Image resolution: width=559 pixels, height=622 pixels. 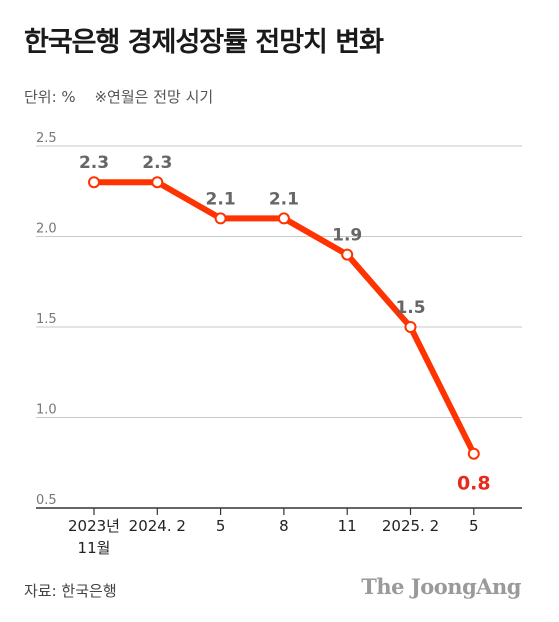 What do you see at coordinates (474, 484) in the screenshot?
I see `data-label: 0.8` at bounding box center [474, 484].